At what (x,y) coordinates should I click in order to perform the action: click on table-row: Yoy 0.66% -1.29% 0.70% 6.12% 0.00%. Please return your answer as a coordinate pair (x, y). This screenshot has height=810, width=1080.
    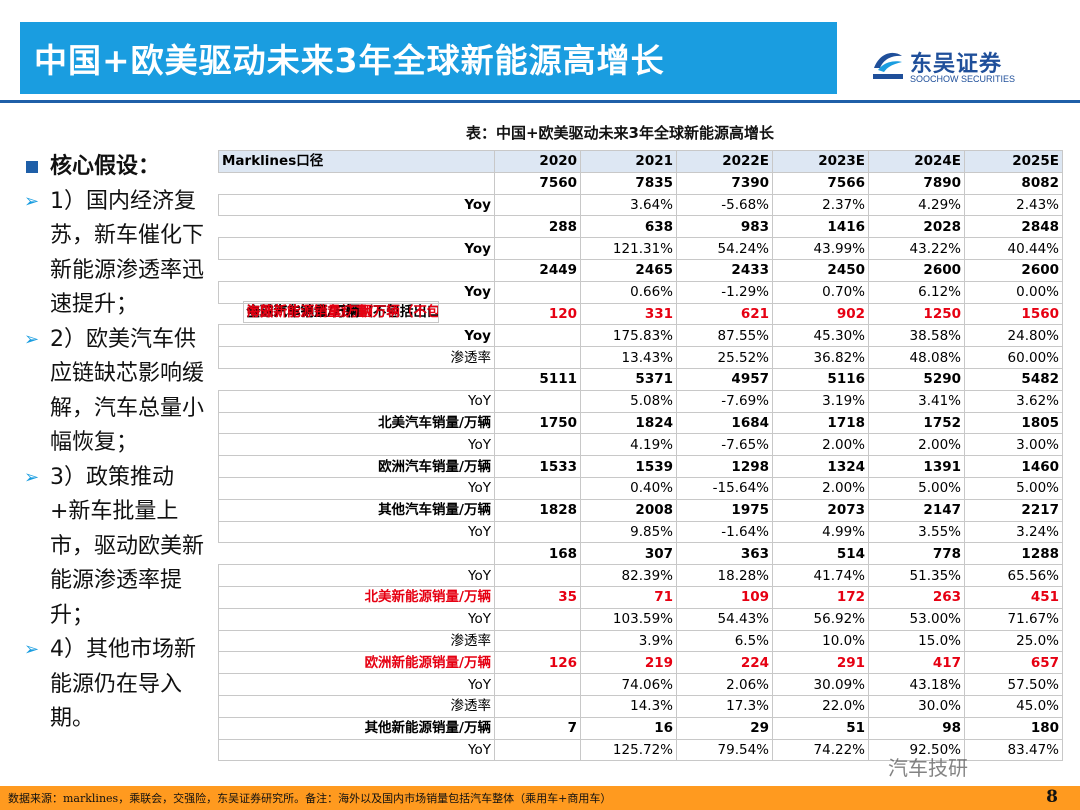
    Looking at the image, I should click on (640, 292).